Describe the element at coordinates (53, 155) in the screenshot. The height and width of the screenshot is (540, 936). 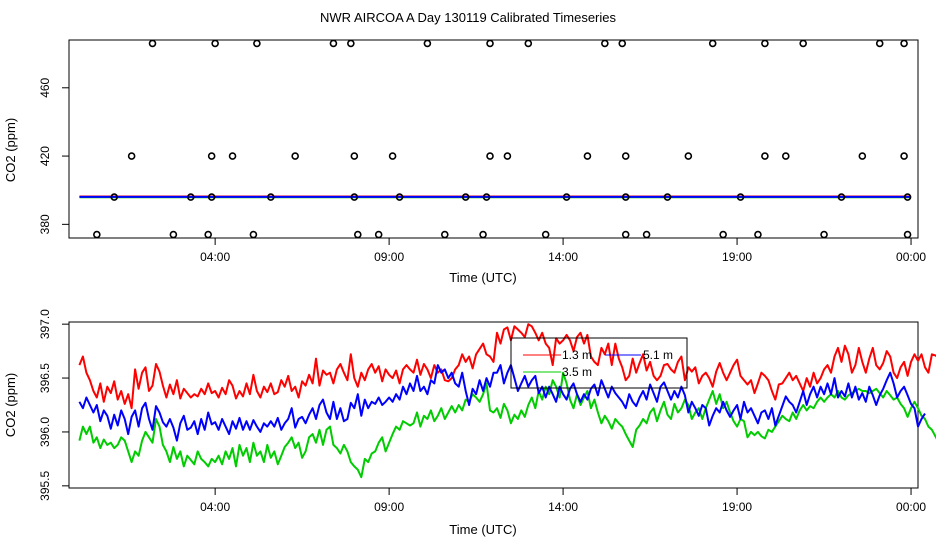
I see `top-y-axis: 380 420 460` at that location.